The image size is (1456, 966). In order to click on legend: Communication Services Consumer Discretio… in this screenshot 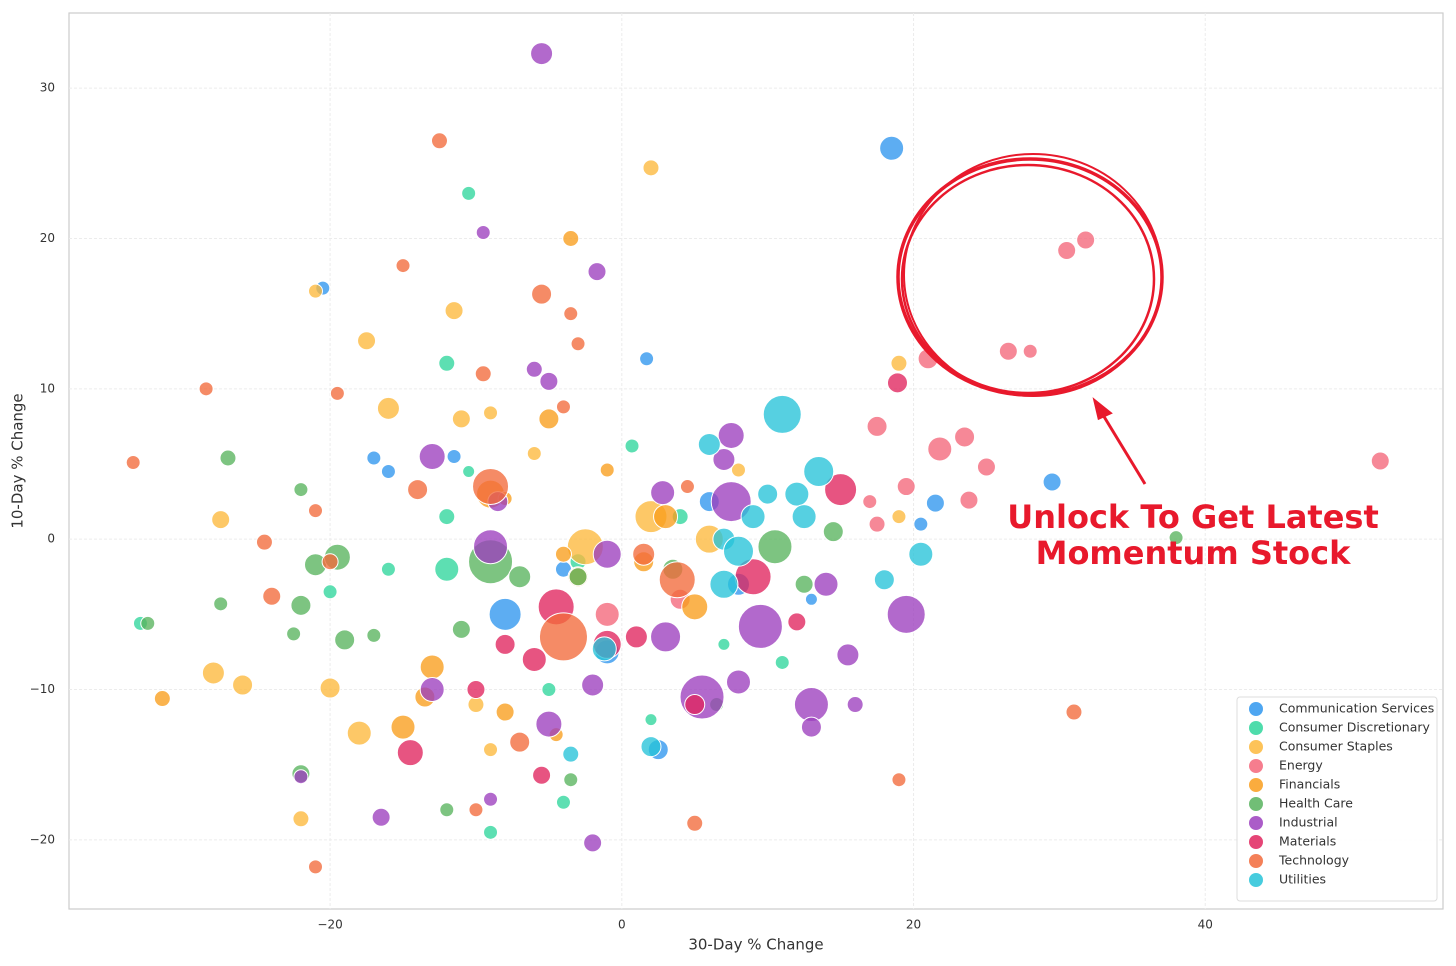, I will do `click(1337, 799)`.